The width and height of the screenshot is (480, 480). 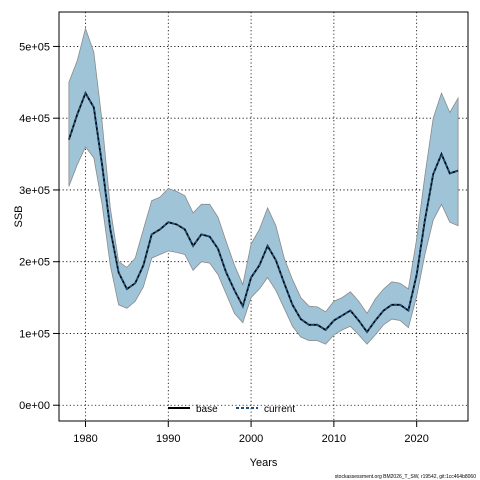 I want to click on x-tick-label: 2000, so click(x=251, y=439).